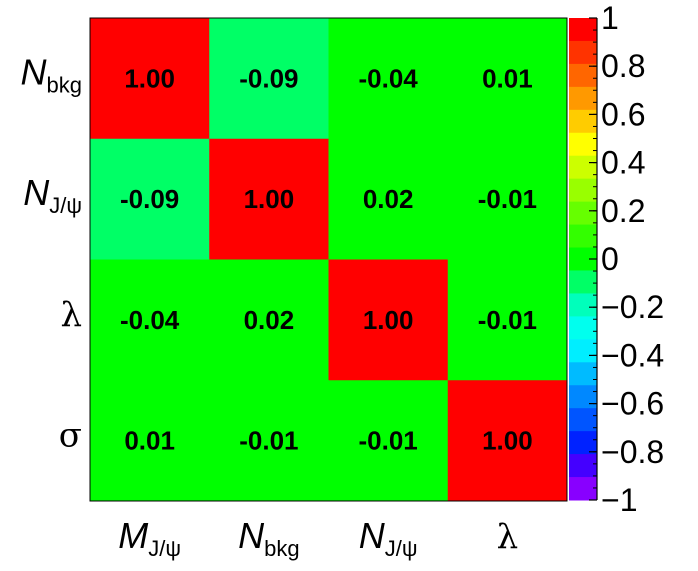 The height and width of the screenshot is (571, 698). Describe the element at coordinates (632, 307) in the screenshot. I see `color-scale-tick-label: −0.2` at that location.